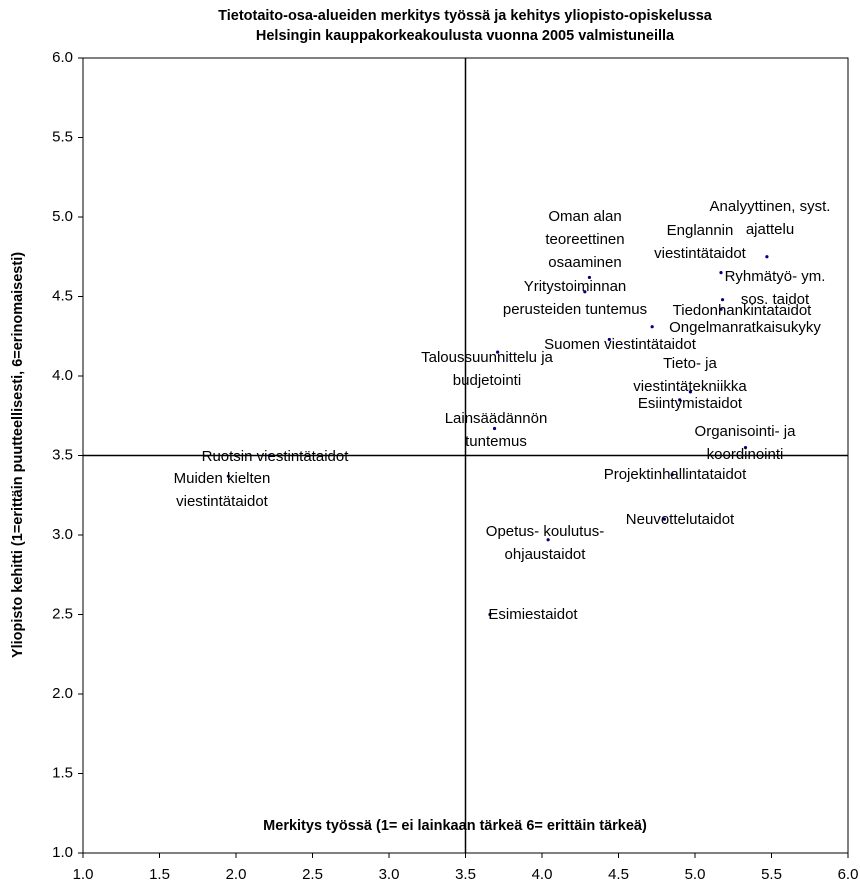 The height and width of the screenshot is (892, 860). I want to click on x-tick-label: 3.0, so click(389, 874).